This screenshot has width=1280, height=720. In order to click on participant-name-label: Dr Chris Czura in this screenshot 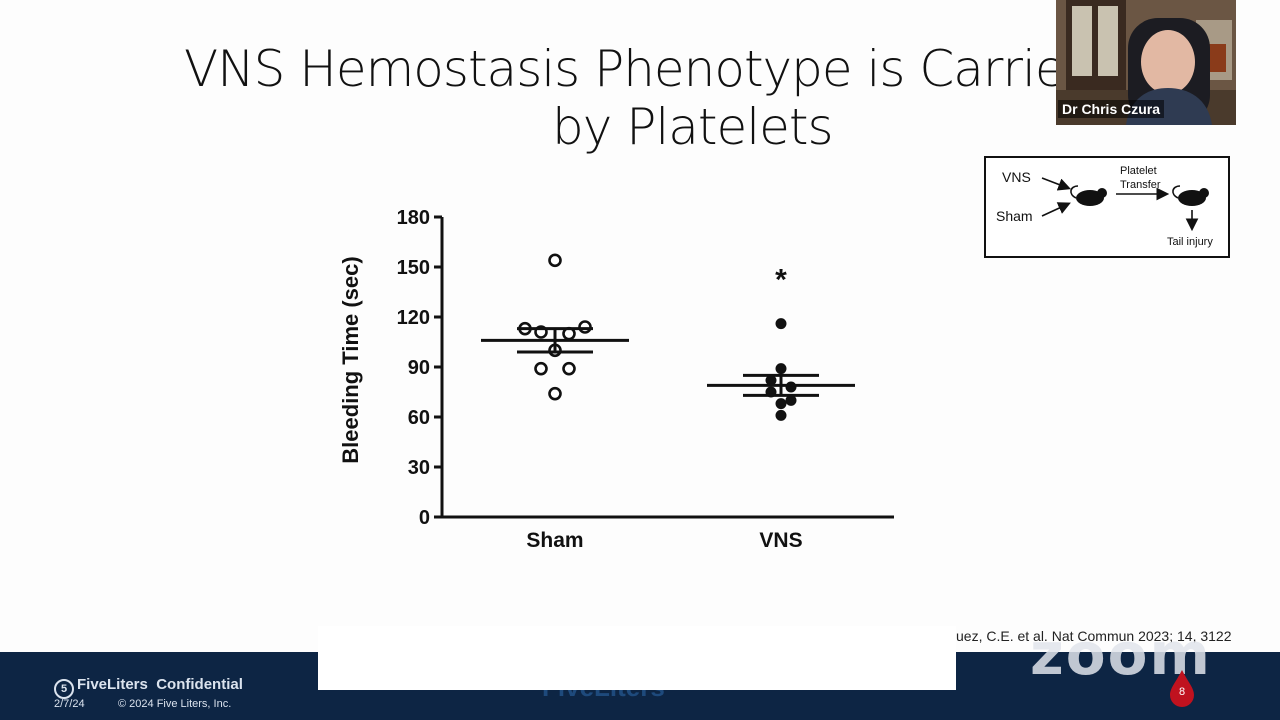, I will do `click(1111, 109)`.